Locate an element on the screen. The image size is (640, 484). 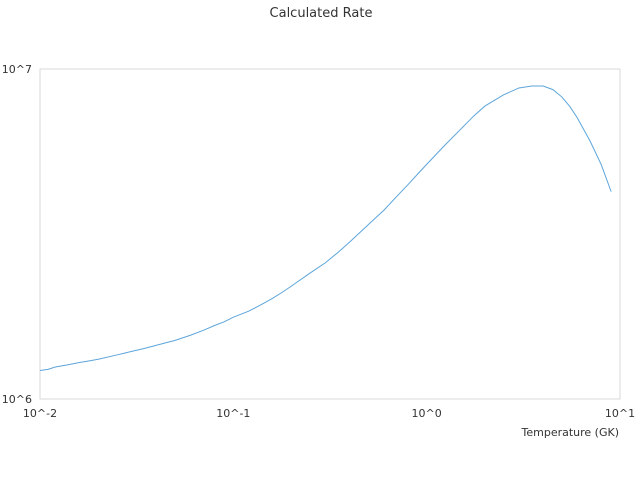
y-axis: 10^6 10^7 is located at coordinates (17, 234).